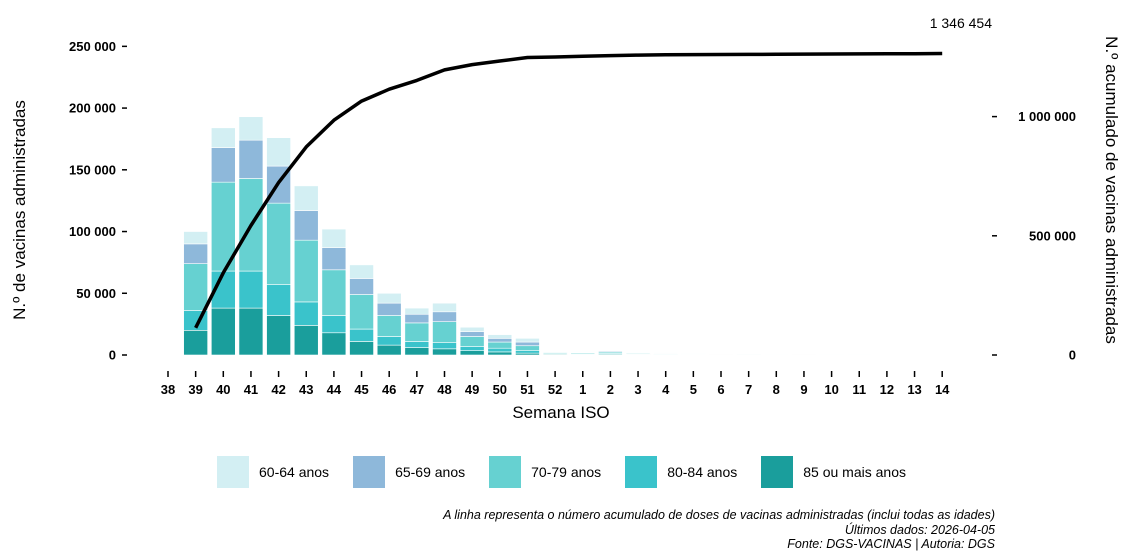  What do you see at coordinates (96, 293) in the screenshot?
I see `y-left-tick-label: 50 000` at bounding box center [96, 293].